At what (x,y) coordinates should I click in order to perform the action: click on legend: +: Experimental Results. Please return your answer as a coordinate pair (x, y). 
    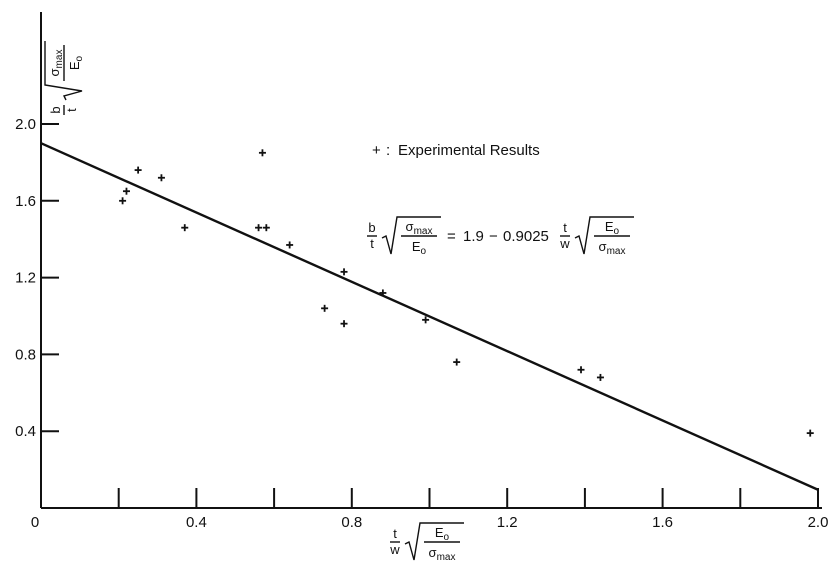
    Looking at the image, I should click on (456, 150).